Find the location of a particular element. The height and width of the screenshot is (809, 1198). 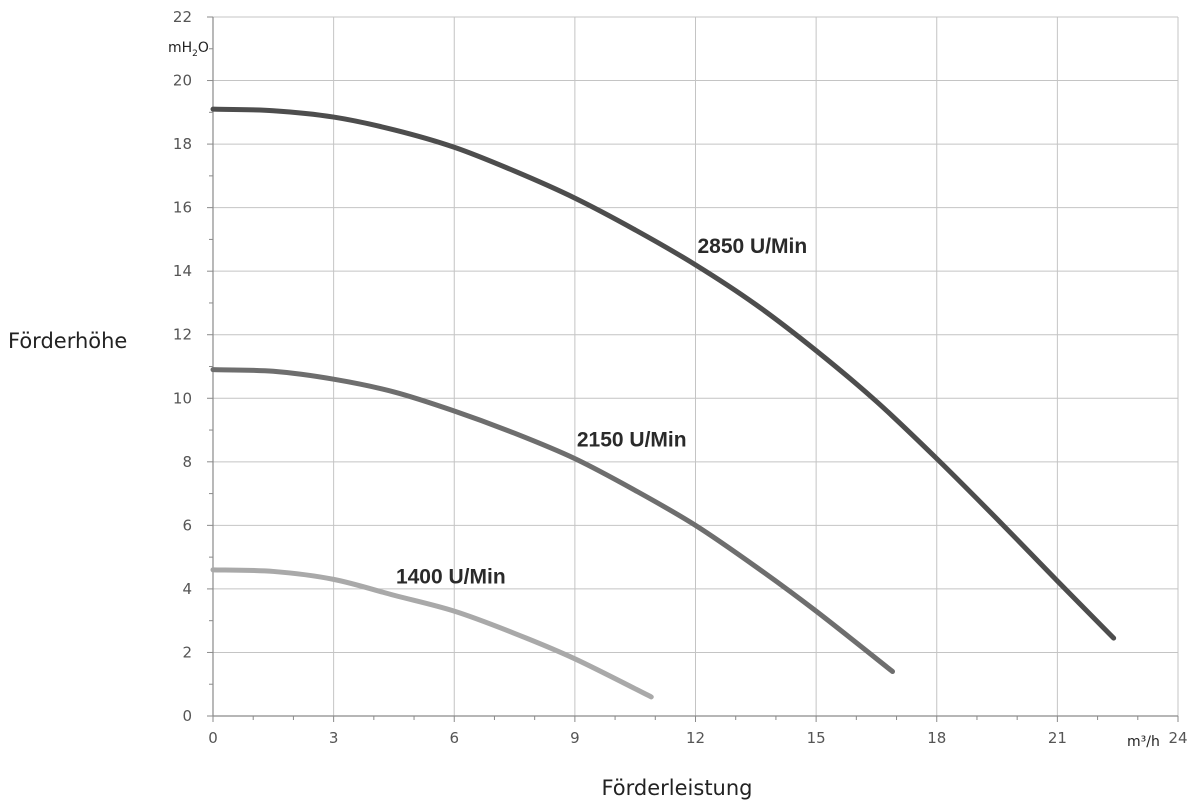

x-tick-label: 9 is located at coordinates (575, 738).